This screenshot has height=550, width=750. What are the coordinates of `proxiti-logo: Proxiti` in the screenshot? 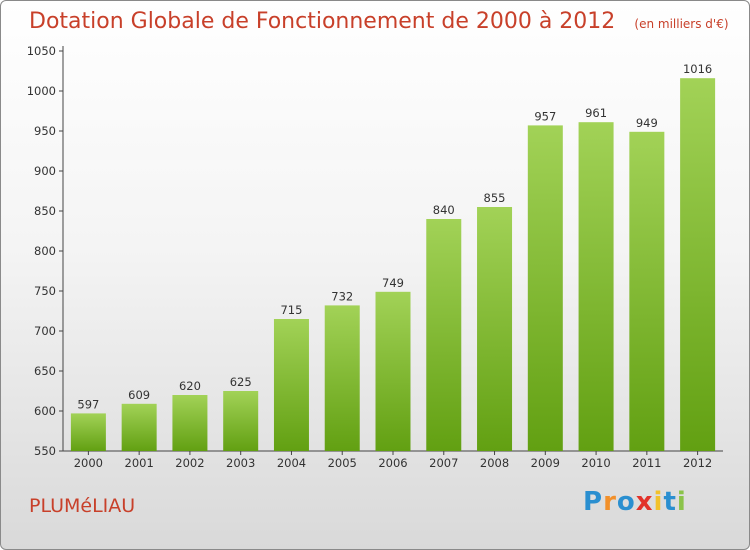 It's located at (635, 502).